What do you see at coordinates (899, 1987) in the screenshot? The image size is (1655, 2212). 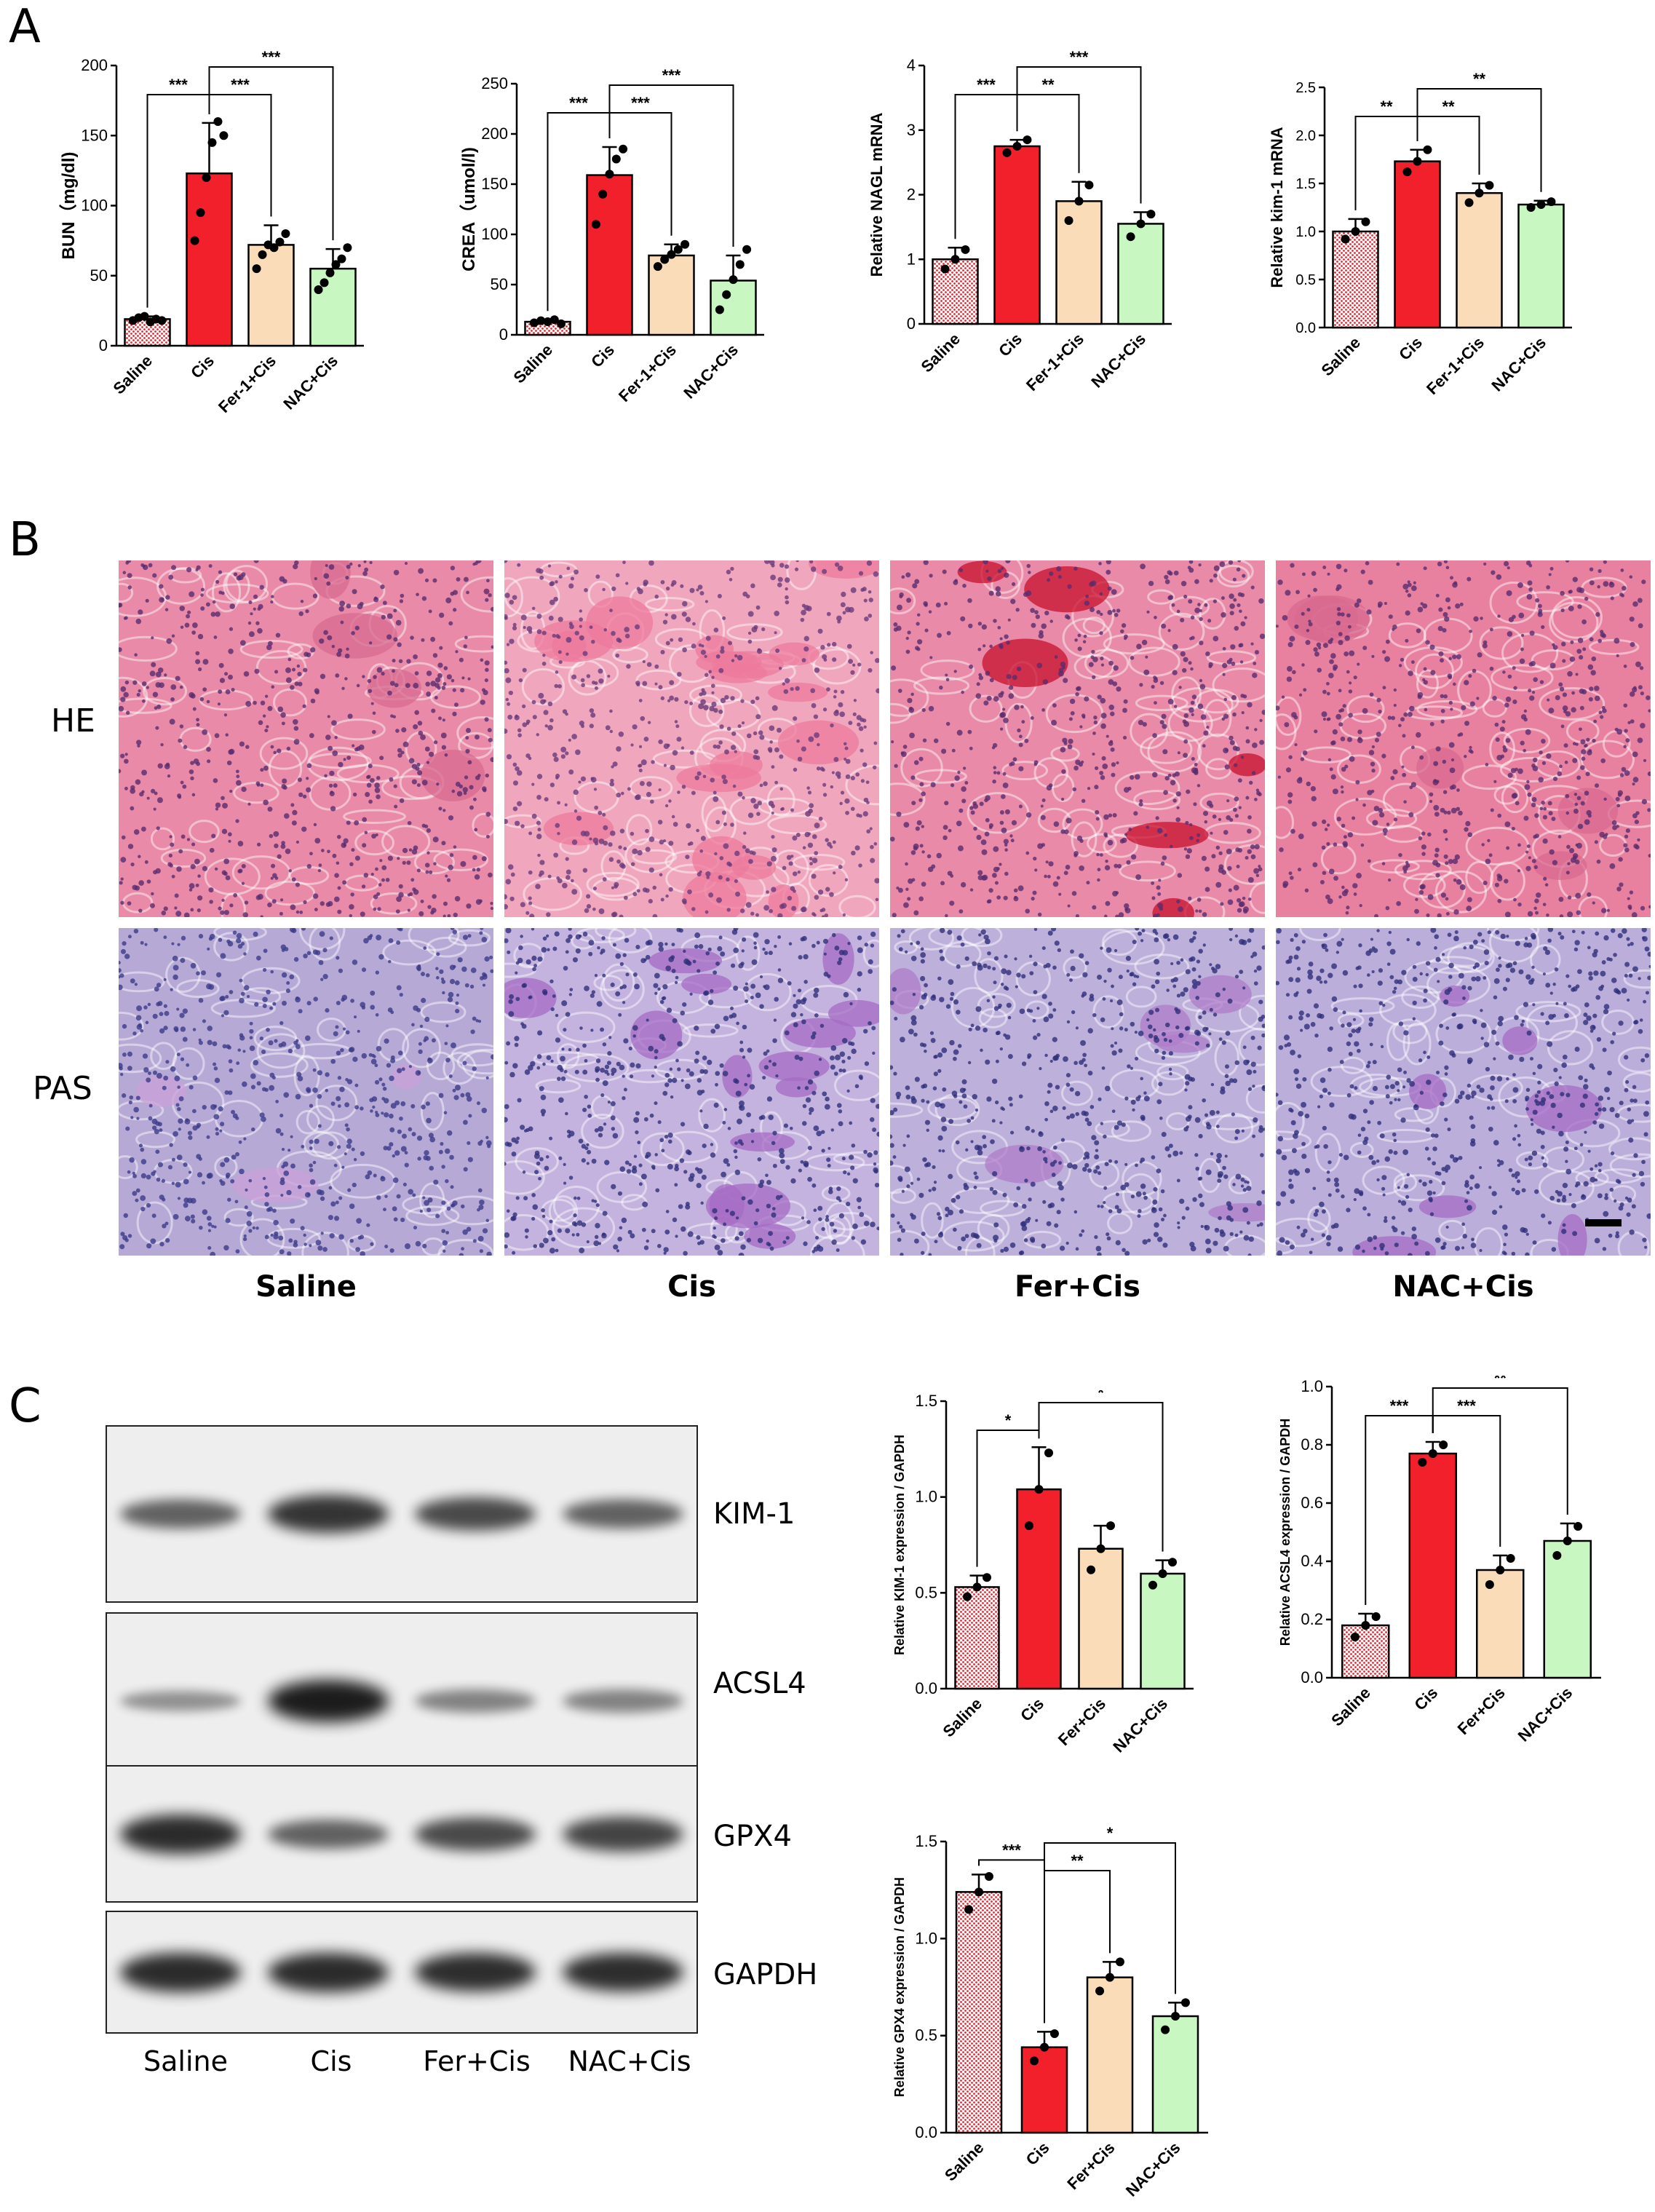 I see `y-axis-label: Relative GPX4 expression / GAPDH` at bounding box center [899, 1987].